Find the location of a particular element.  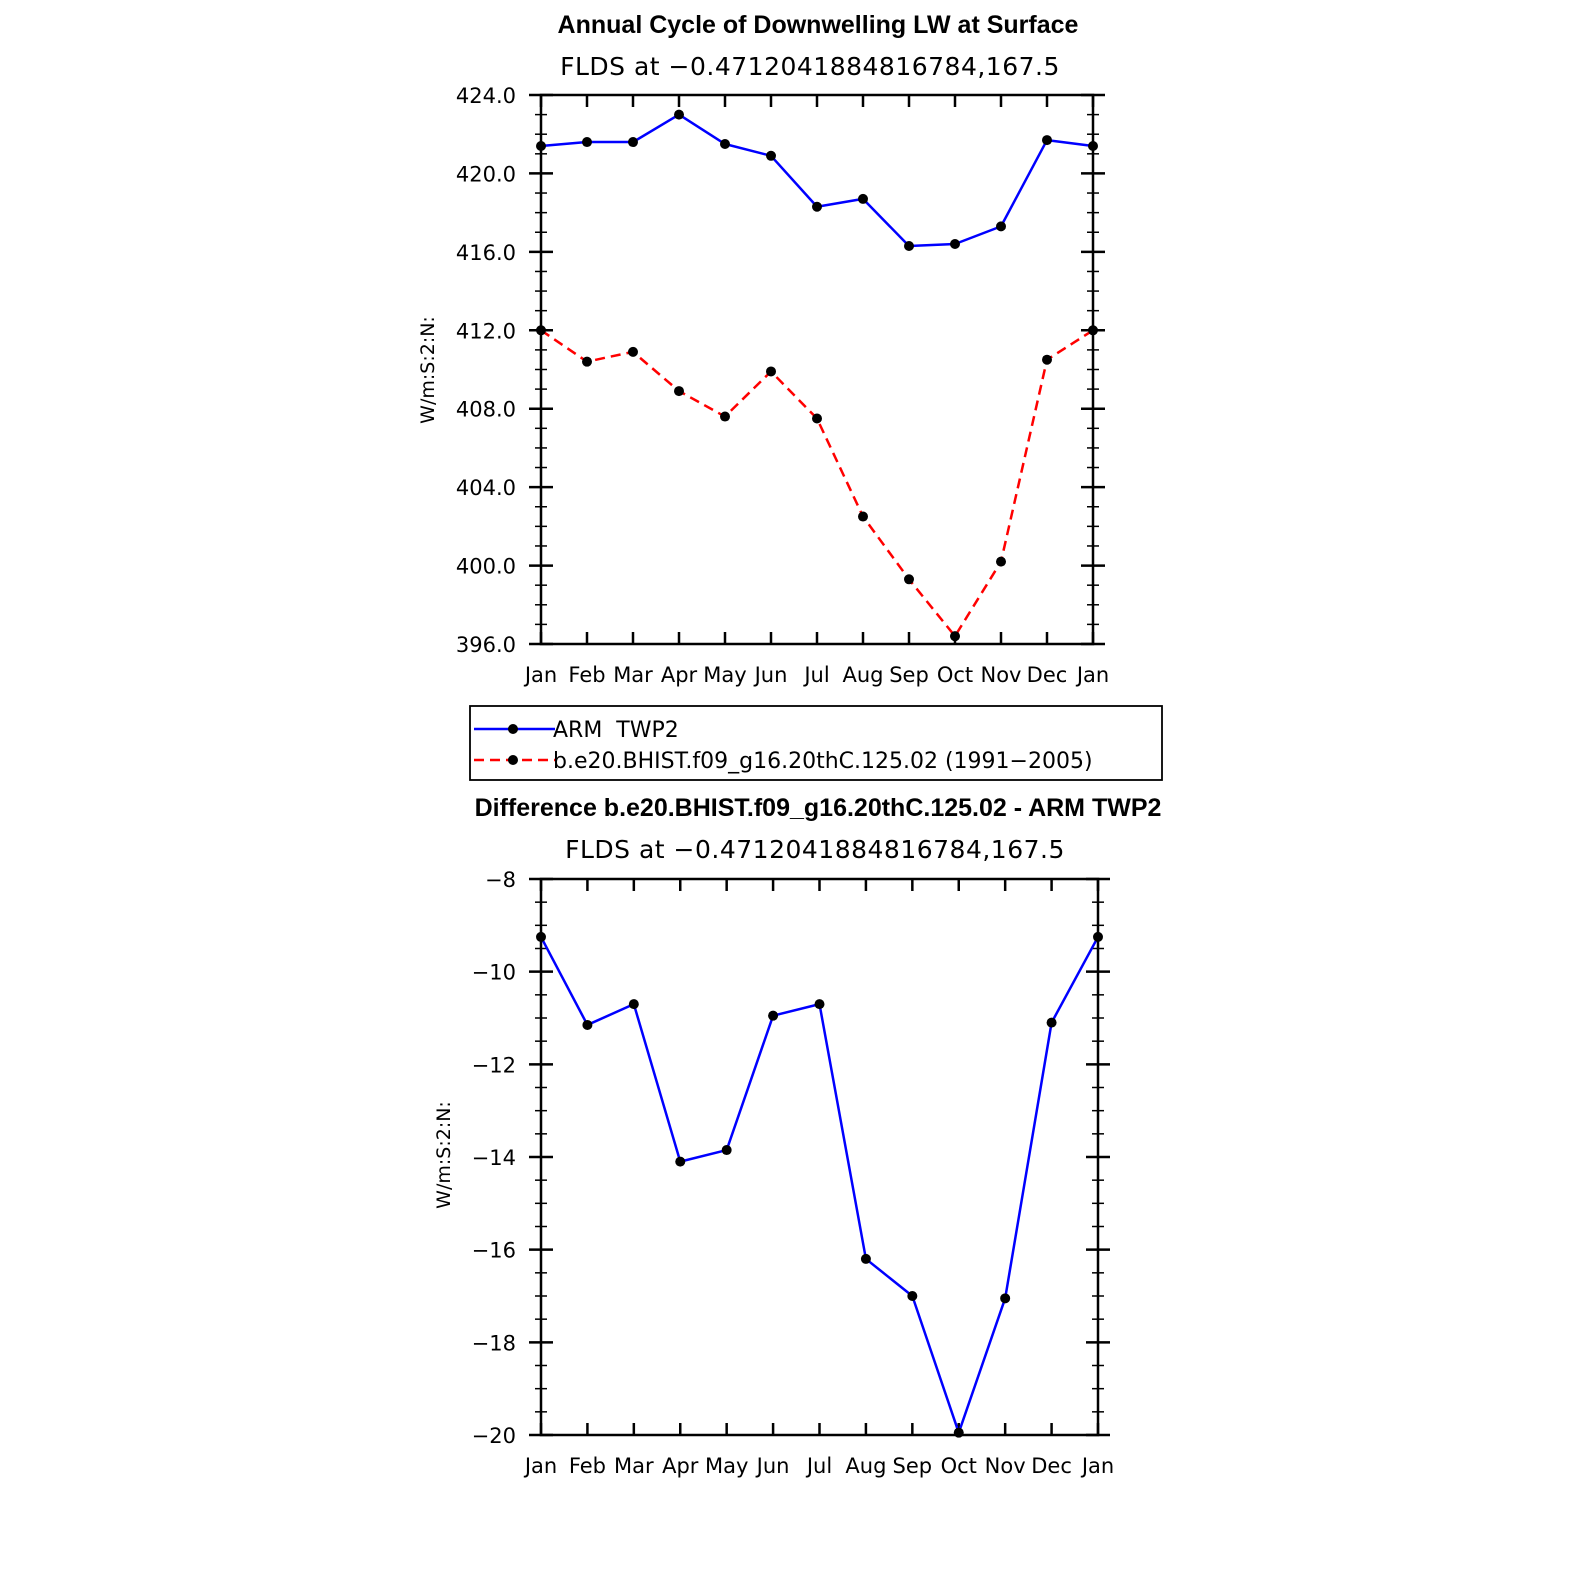

chart1-y-tick-label: 404.0 is located at coordinates (486, 488).